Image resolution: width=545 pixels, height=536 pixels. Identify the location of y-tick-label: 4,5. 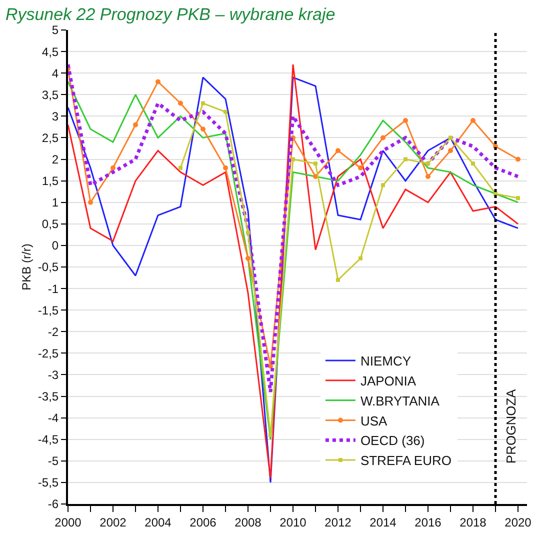
(50, 51).